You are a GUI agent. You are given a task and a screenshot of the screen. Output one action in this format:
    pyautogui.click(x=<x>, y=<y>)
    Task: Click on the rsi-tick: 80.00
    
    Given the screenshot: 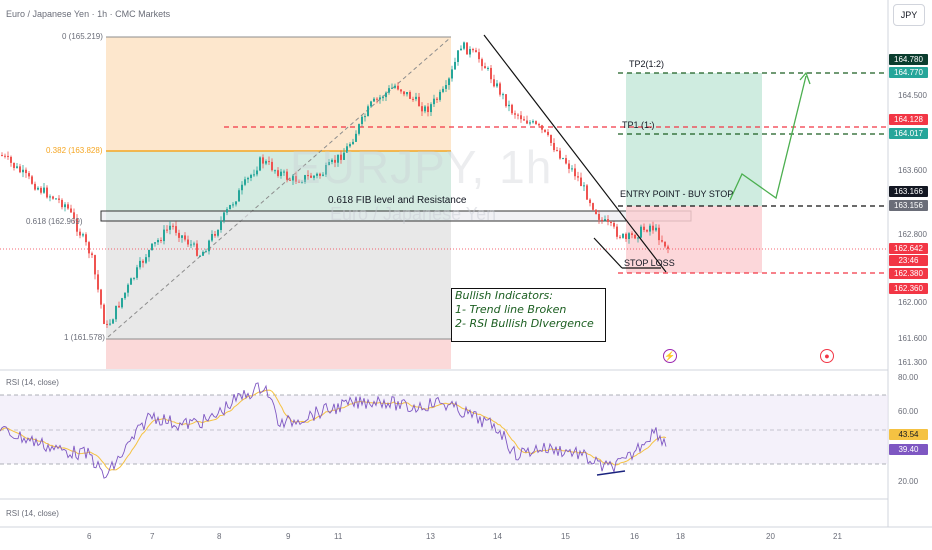 What is the action you would take?
    pyautogui.click(x=908, y=377)
    